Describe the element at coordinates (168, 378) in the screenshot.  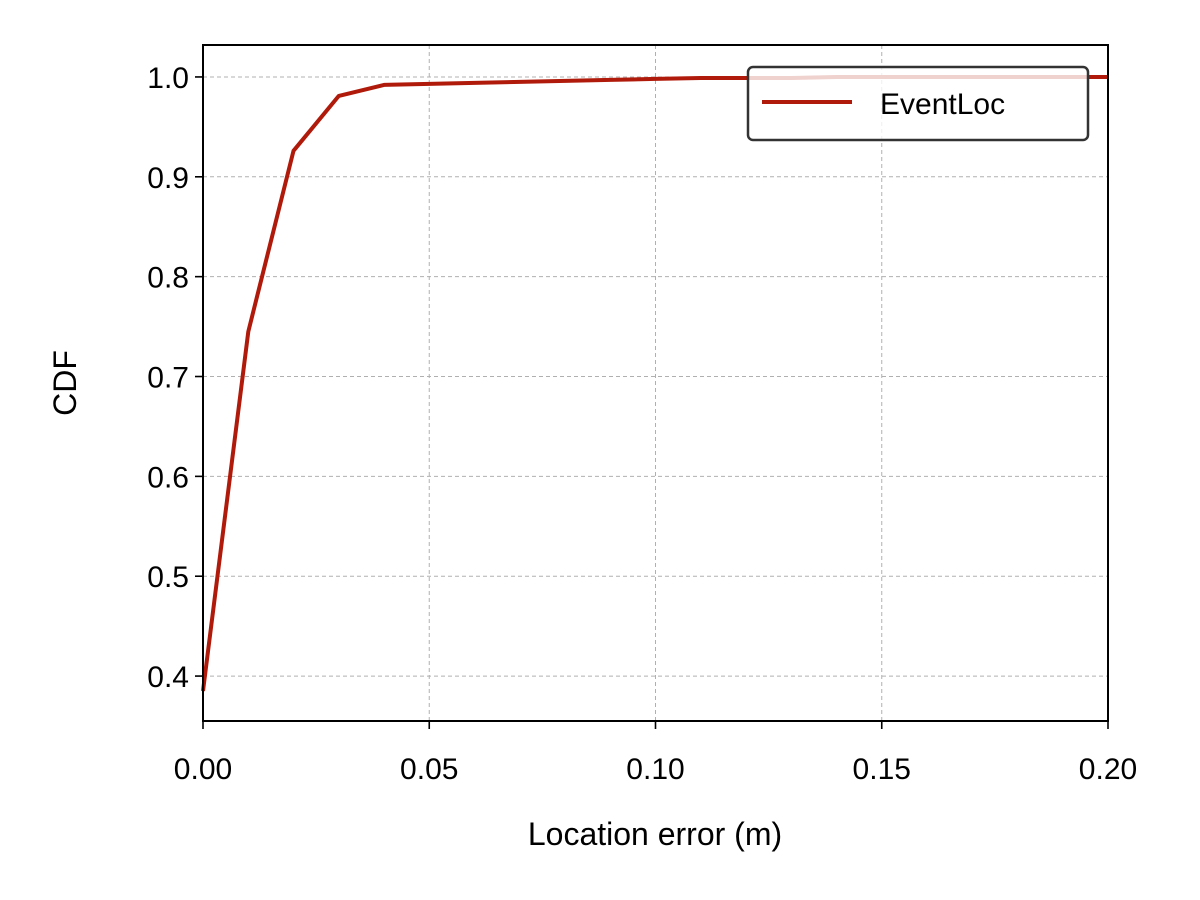
I see `y-tick-label: 0.7` at that location.